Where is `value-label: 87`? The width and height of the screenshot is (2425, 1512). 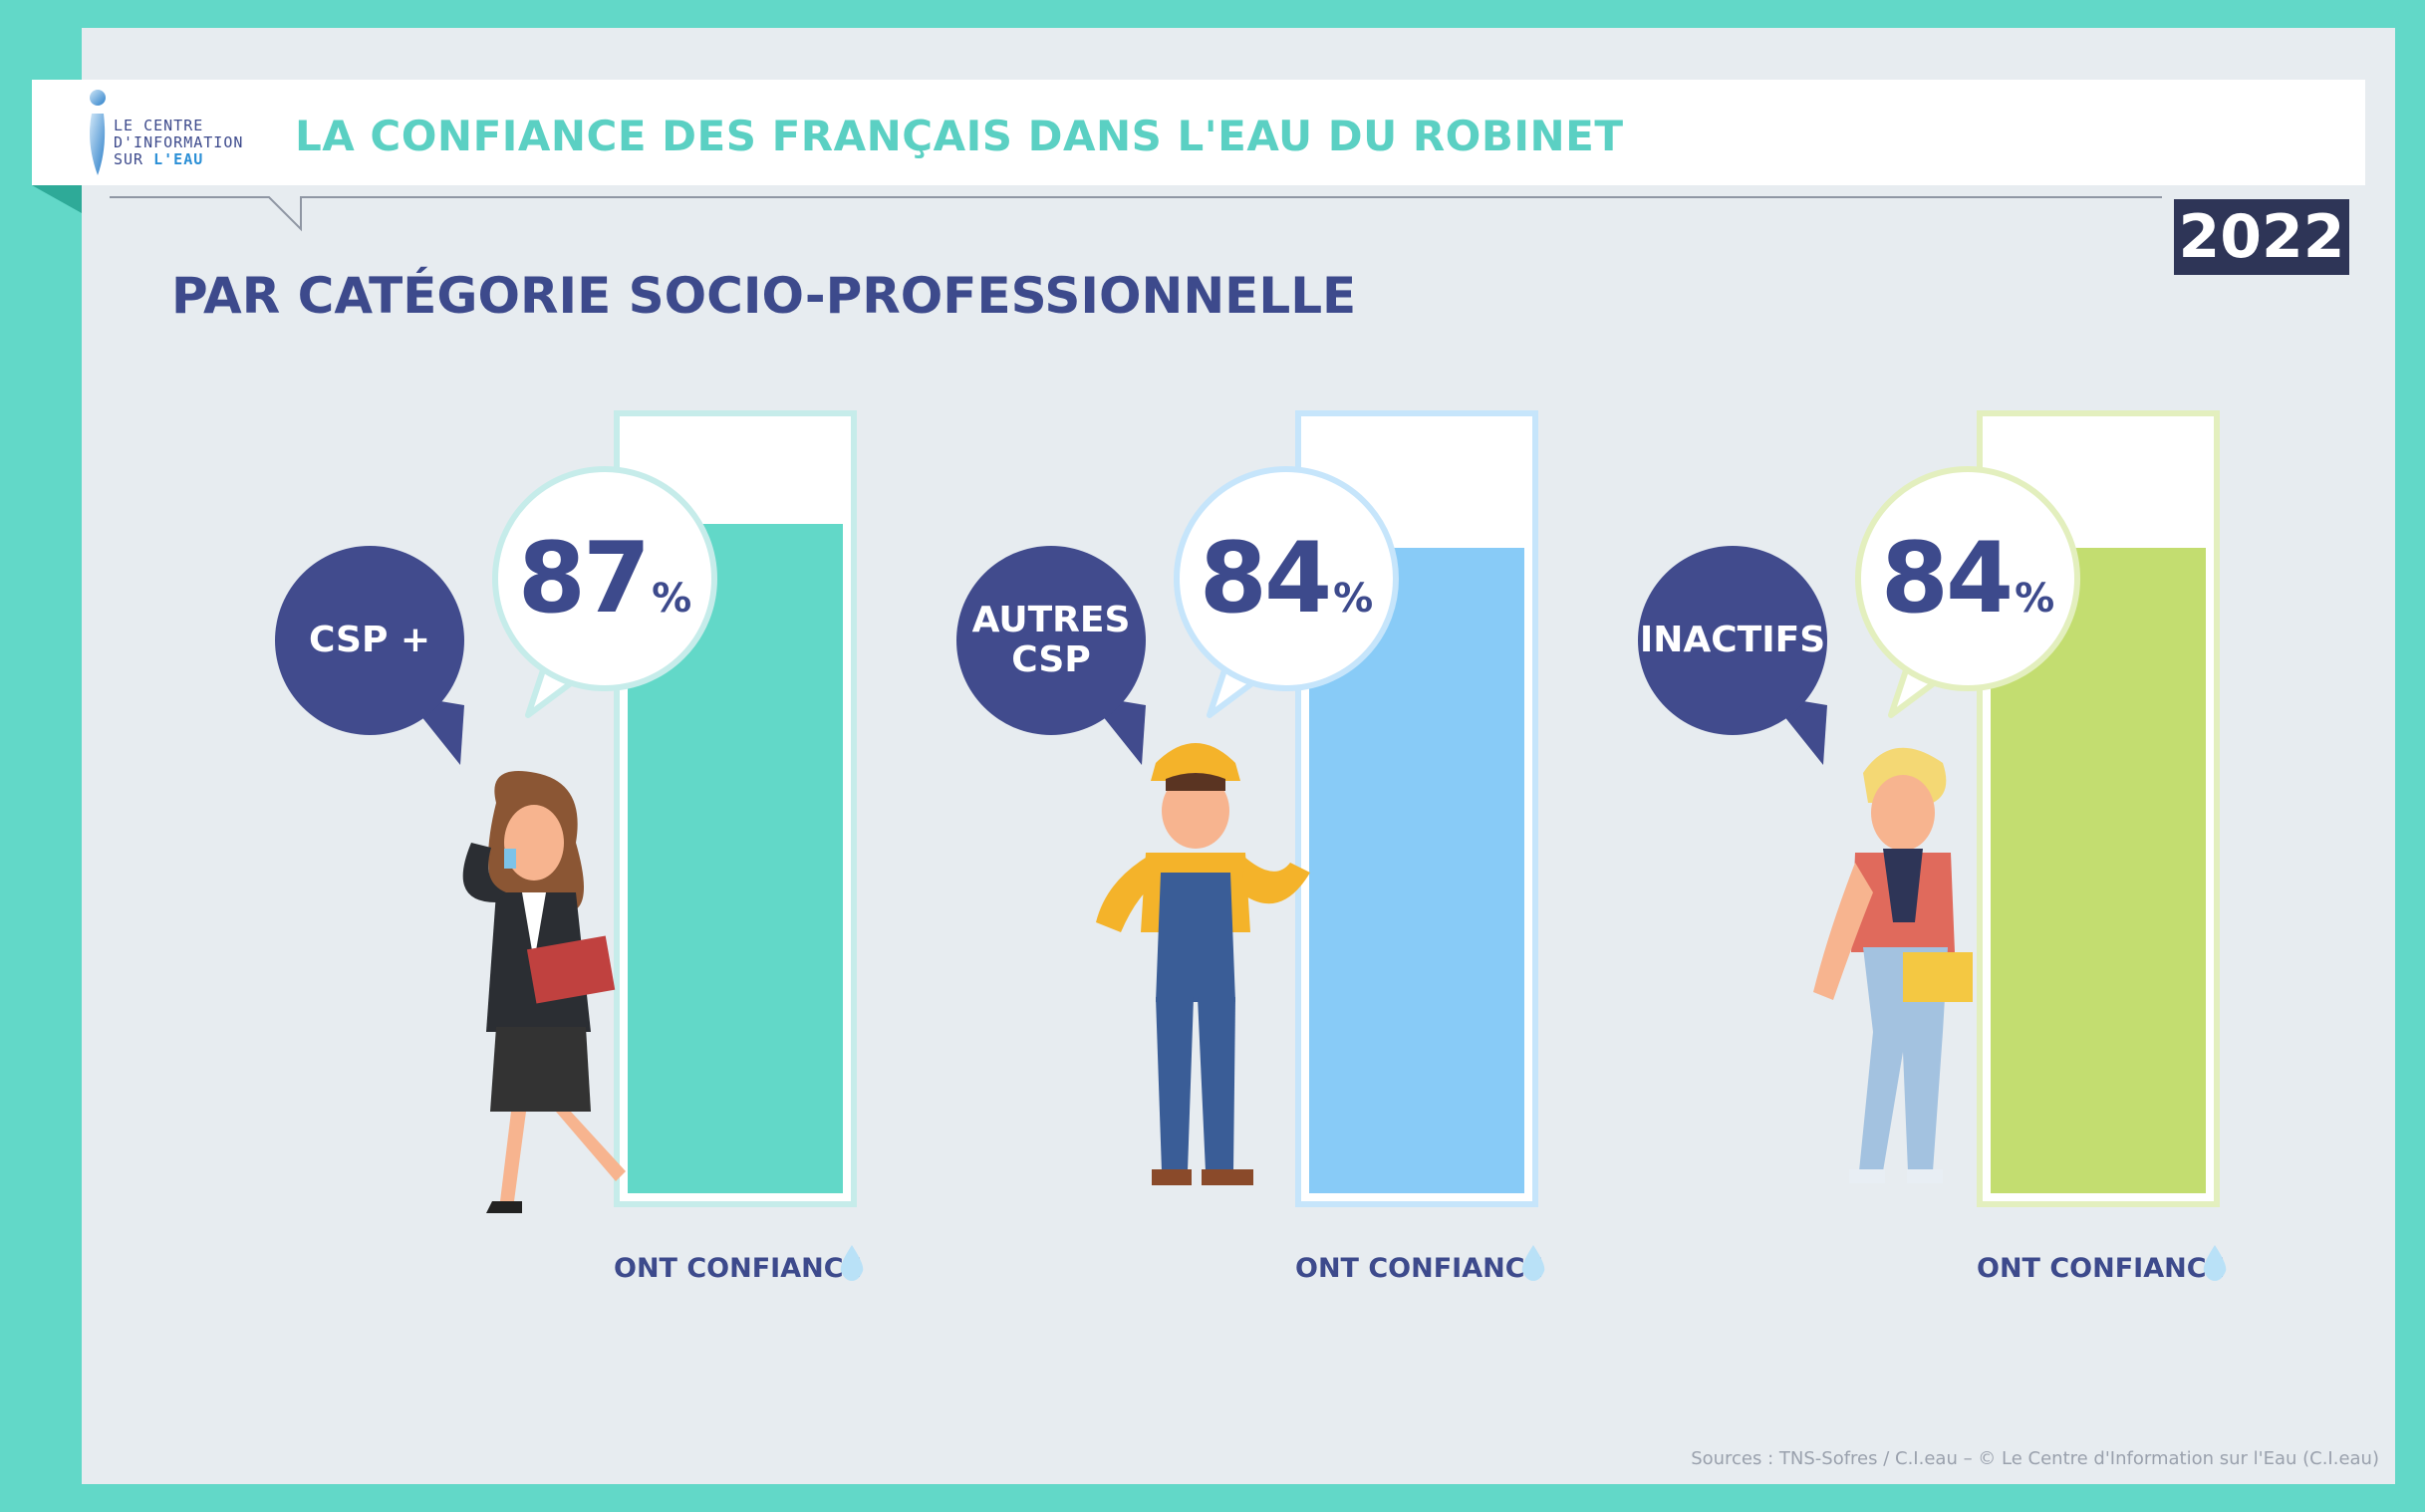
value-label: 87 is located at coordinates (584, 578).